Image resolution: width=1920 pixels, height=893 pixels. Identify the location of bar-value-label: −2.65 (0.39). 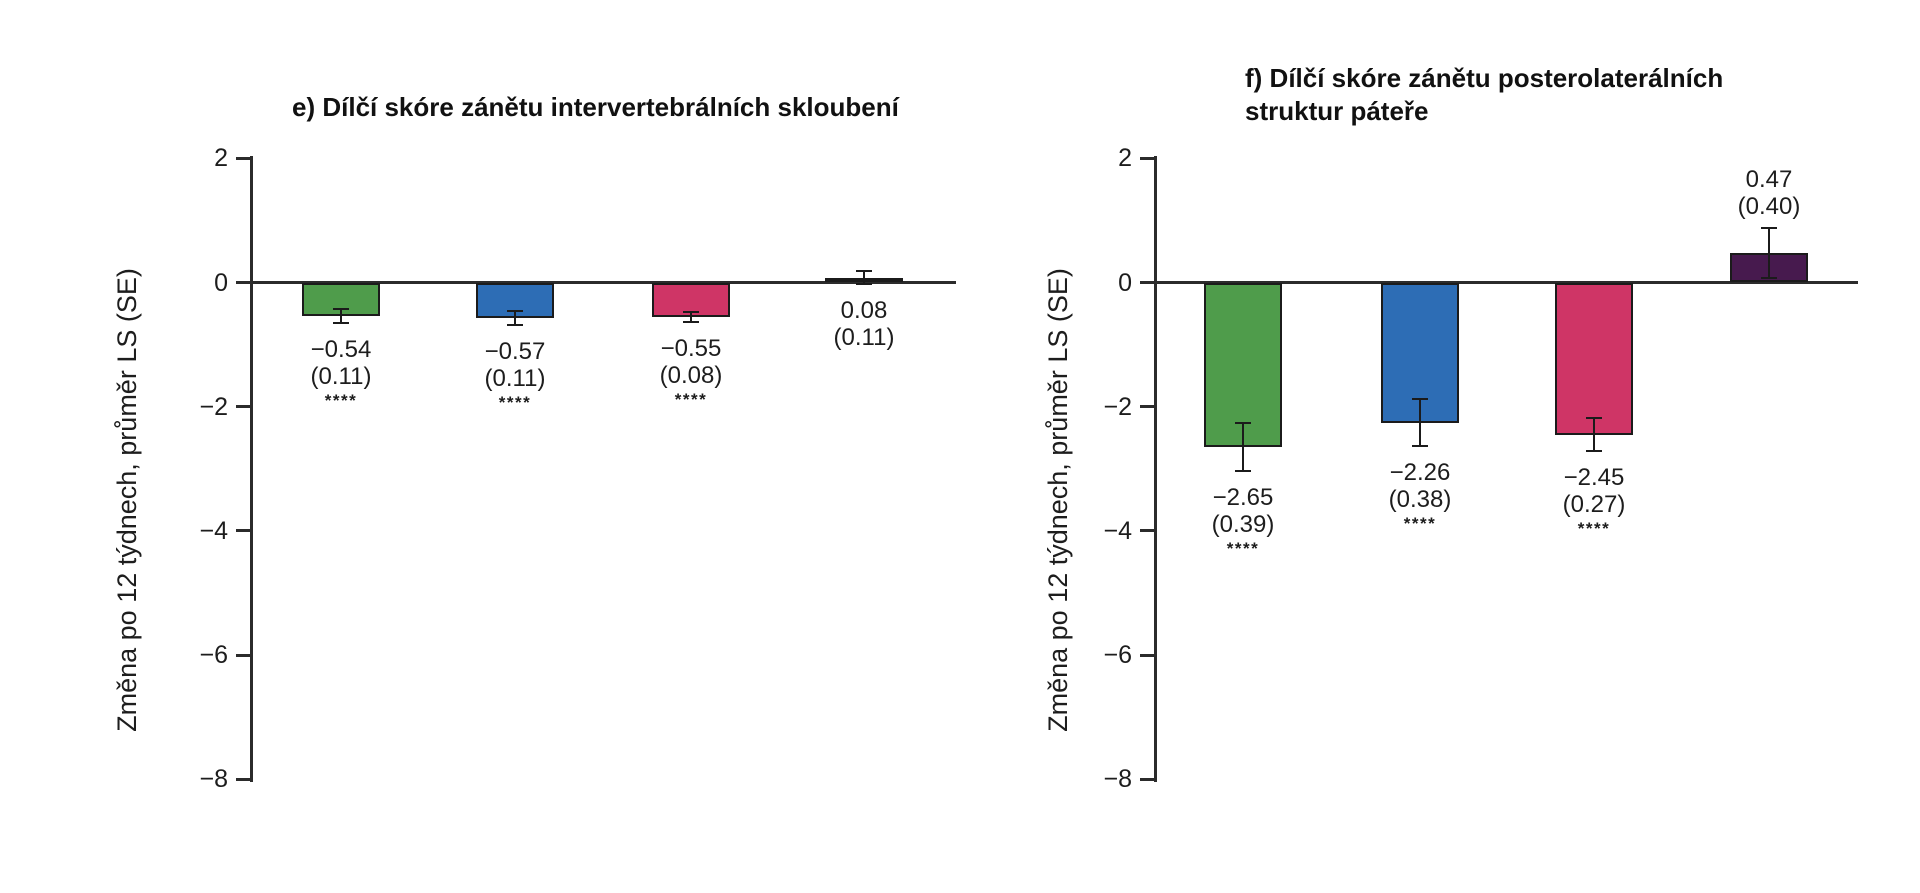
(1243, 511).